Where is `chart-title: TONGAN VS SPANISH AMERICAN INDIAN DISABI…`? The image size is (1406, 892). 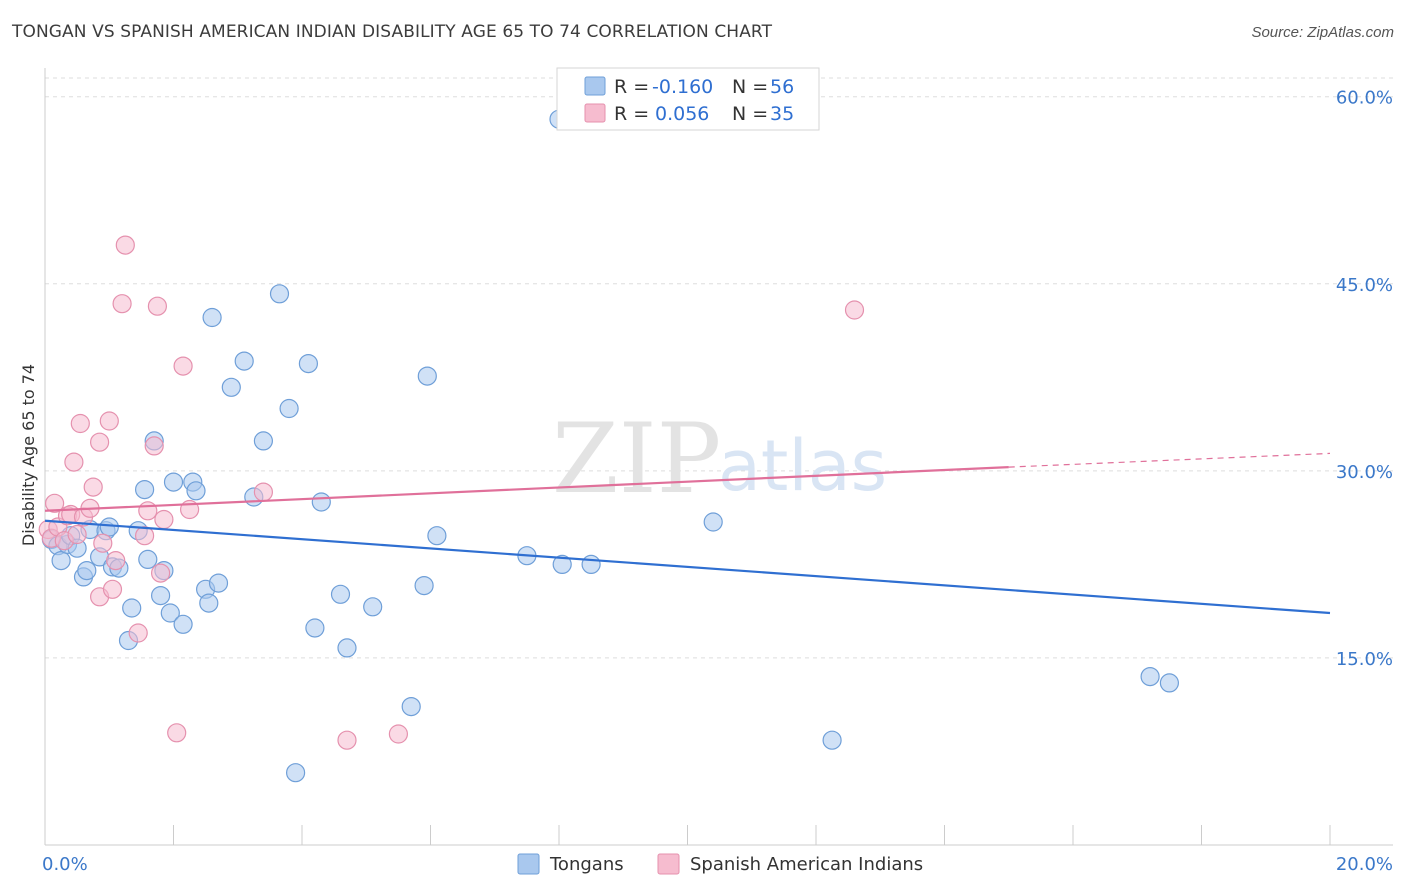 chart-title: TONGAN VS SPANISH AMERICAN INDIAN DISABI… is located at coordinates (392, 32).